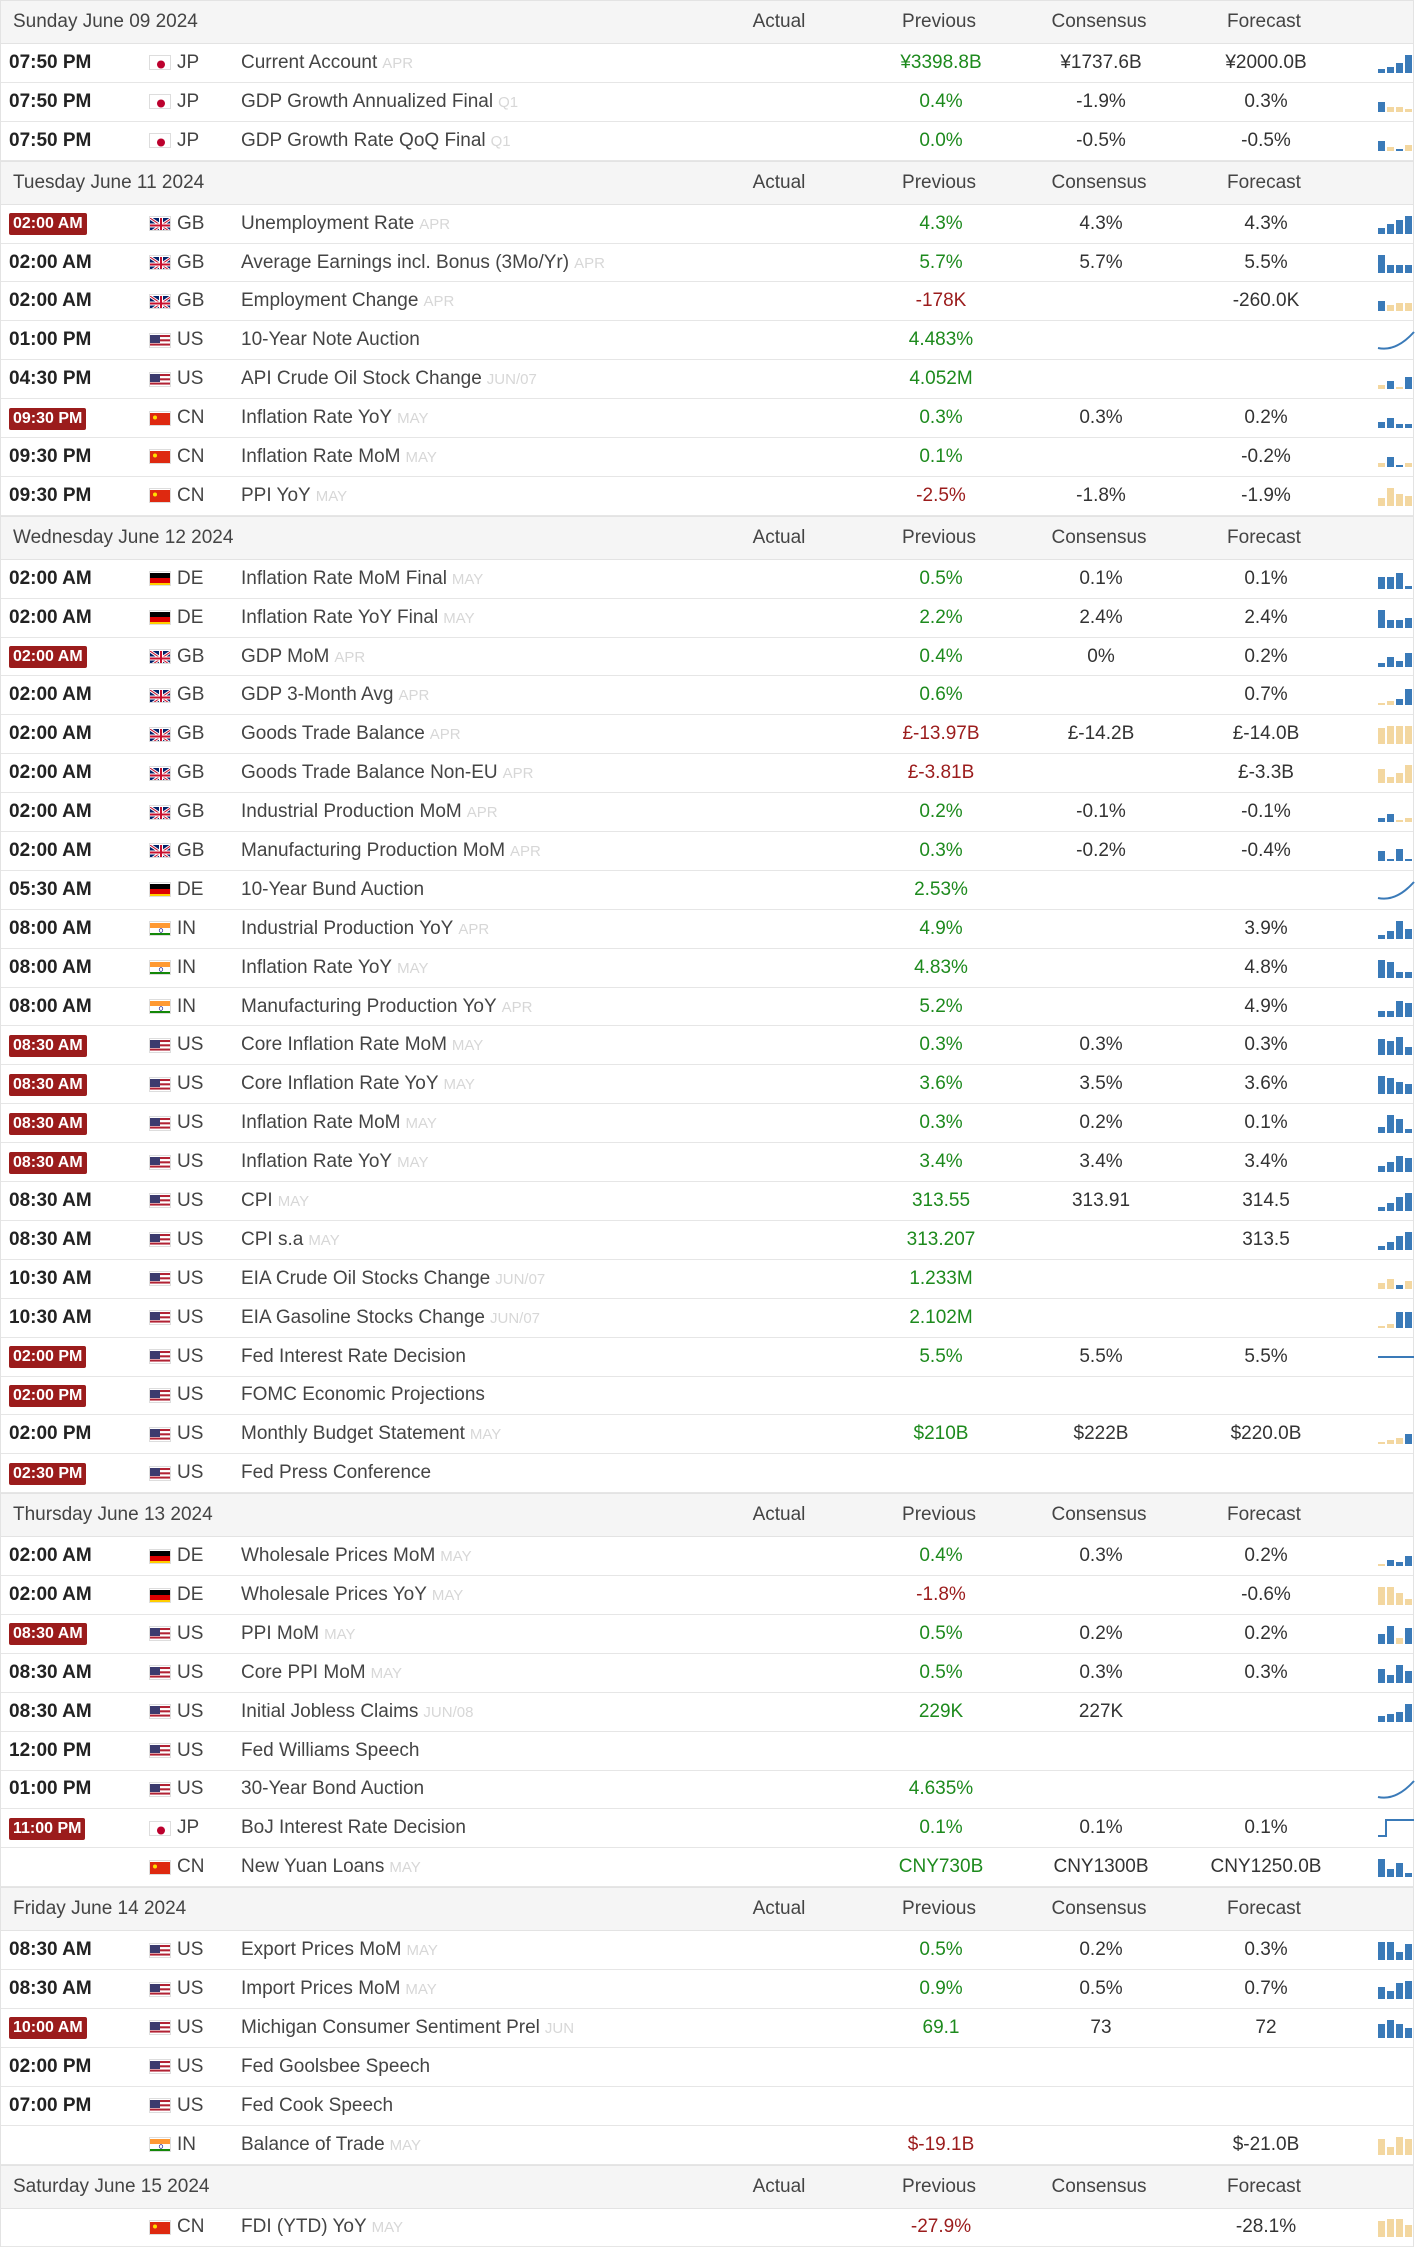 The image size is (1416, 2247). What do you see at coordinates (471, 1357) in the screenshot?
I see `event-name: Fed Interest Rate Decision` at bounding box center [471, 1357].